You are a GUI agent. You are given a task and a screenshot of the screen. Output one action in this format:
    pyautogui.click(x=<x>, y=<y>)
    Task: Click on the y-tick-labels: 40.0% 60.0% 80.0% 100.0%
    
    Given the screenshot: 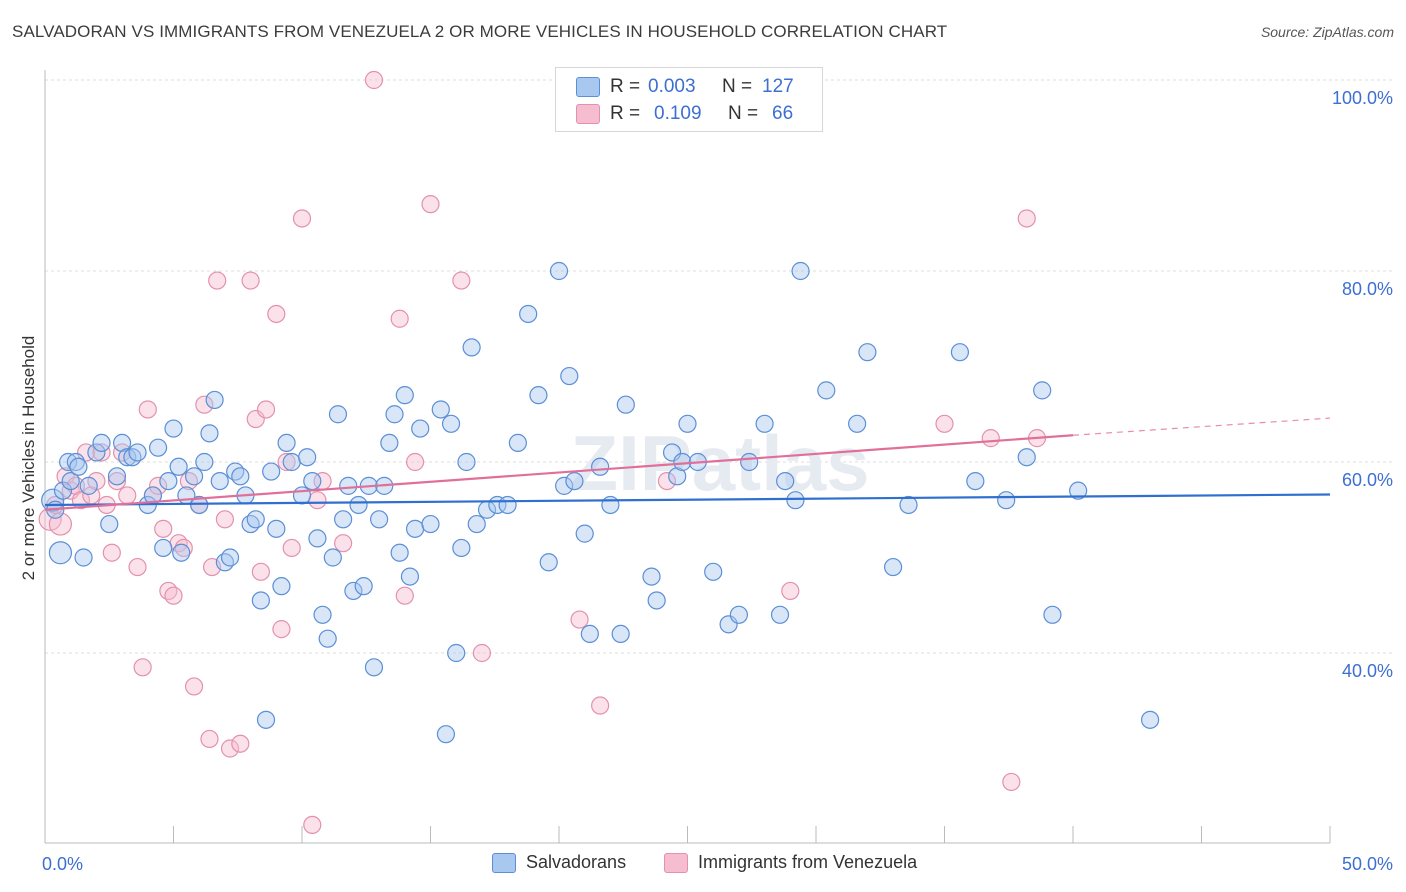 What is the action you would take?
    pyautogui.click(x=1362, y=384)
    